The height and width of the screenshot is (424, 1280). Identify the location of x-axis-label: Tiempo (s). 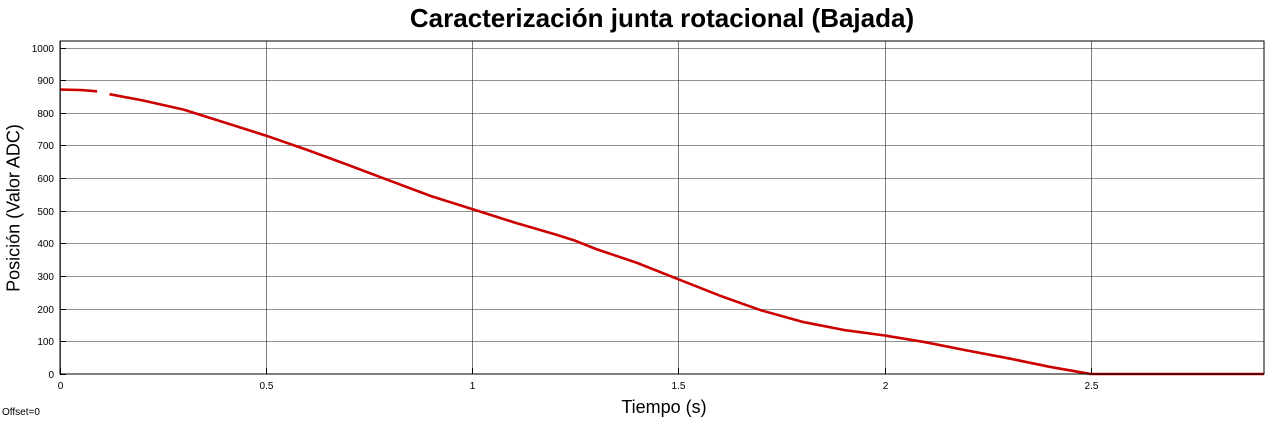
(664, 407).